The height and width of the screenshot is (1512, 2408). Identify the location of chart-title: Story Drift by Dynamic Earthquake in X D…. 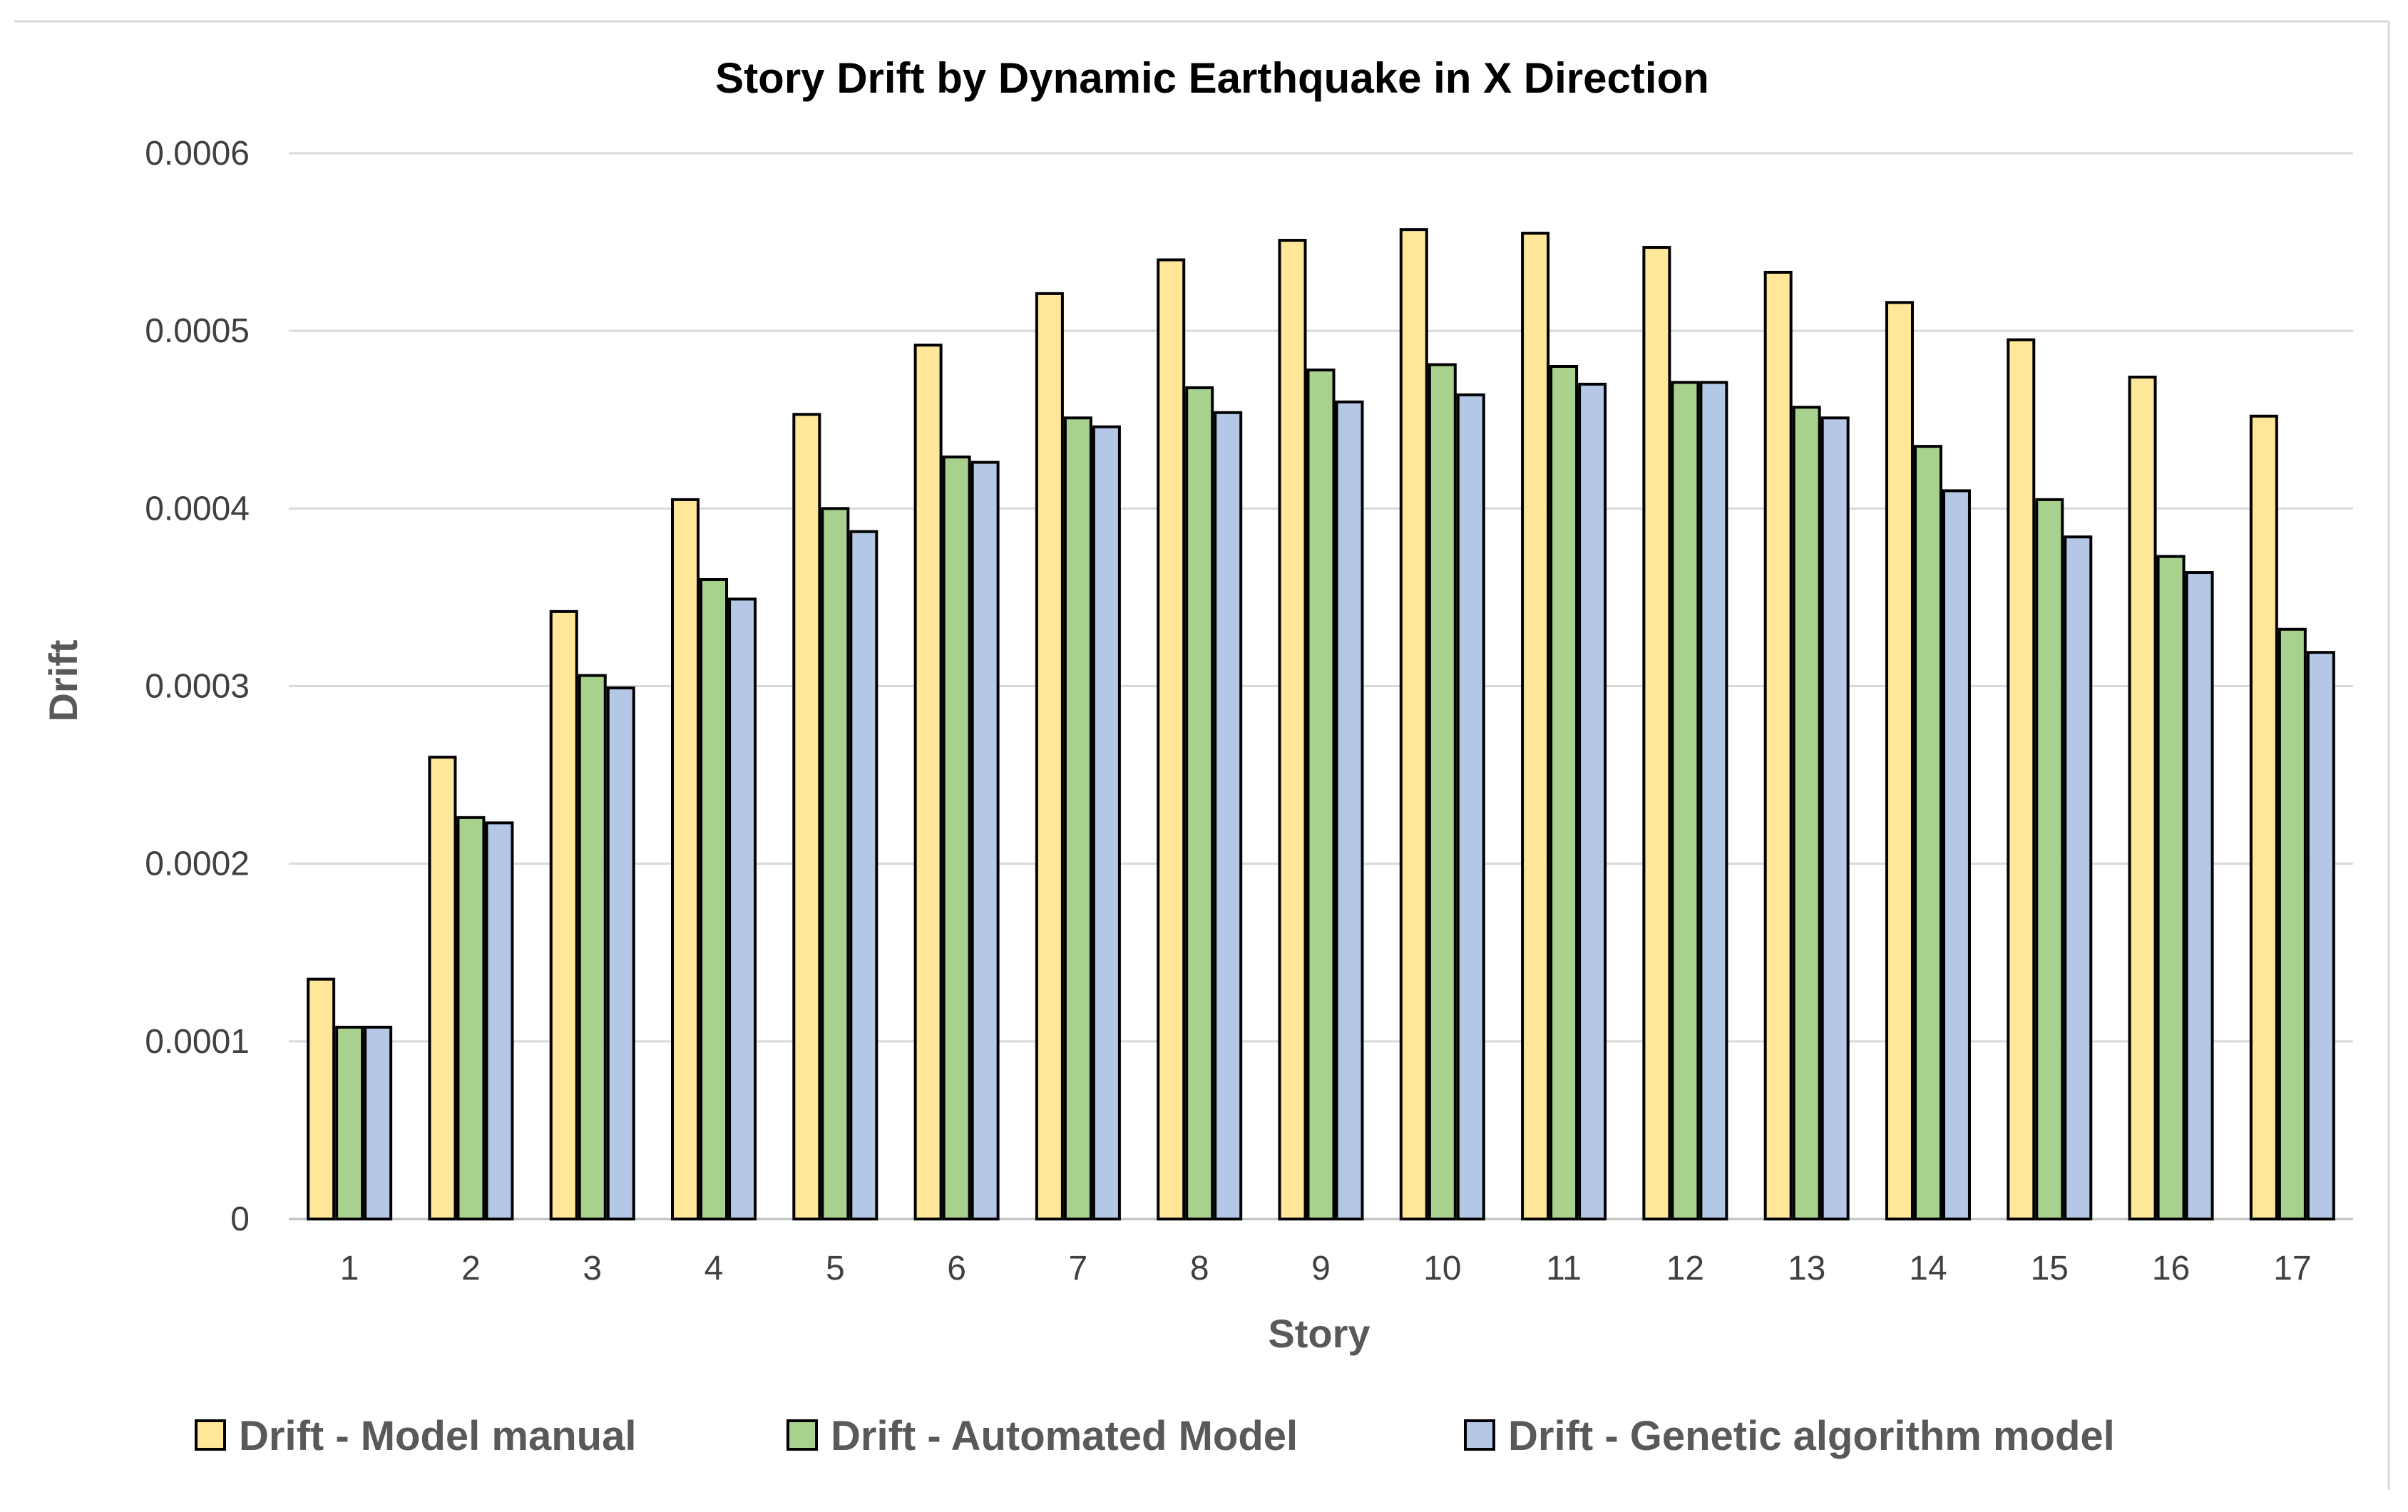
(1212, 78).